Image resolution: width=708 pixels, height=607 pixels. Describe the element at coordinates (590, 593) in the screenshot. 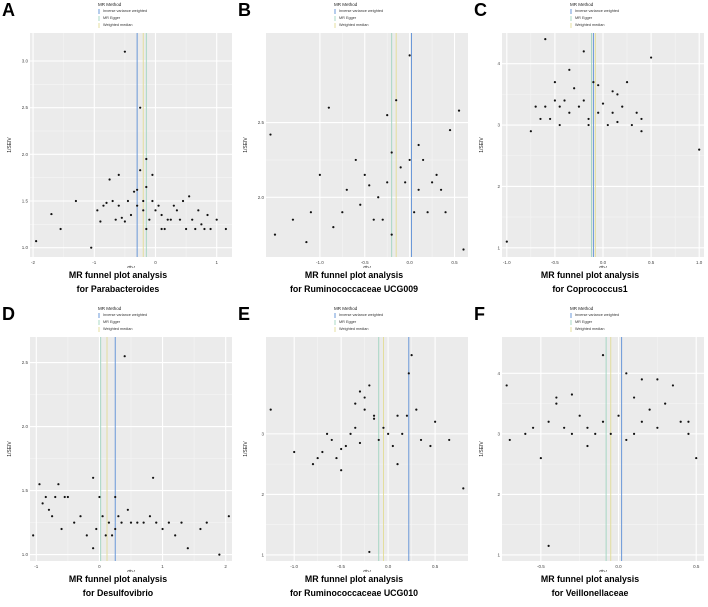

I see `caption-line-2: for Veillonellaceae` at that location.